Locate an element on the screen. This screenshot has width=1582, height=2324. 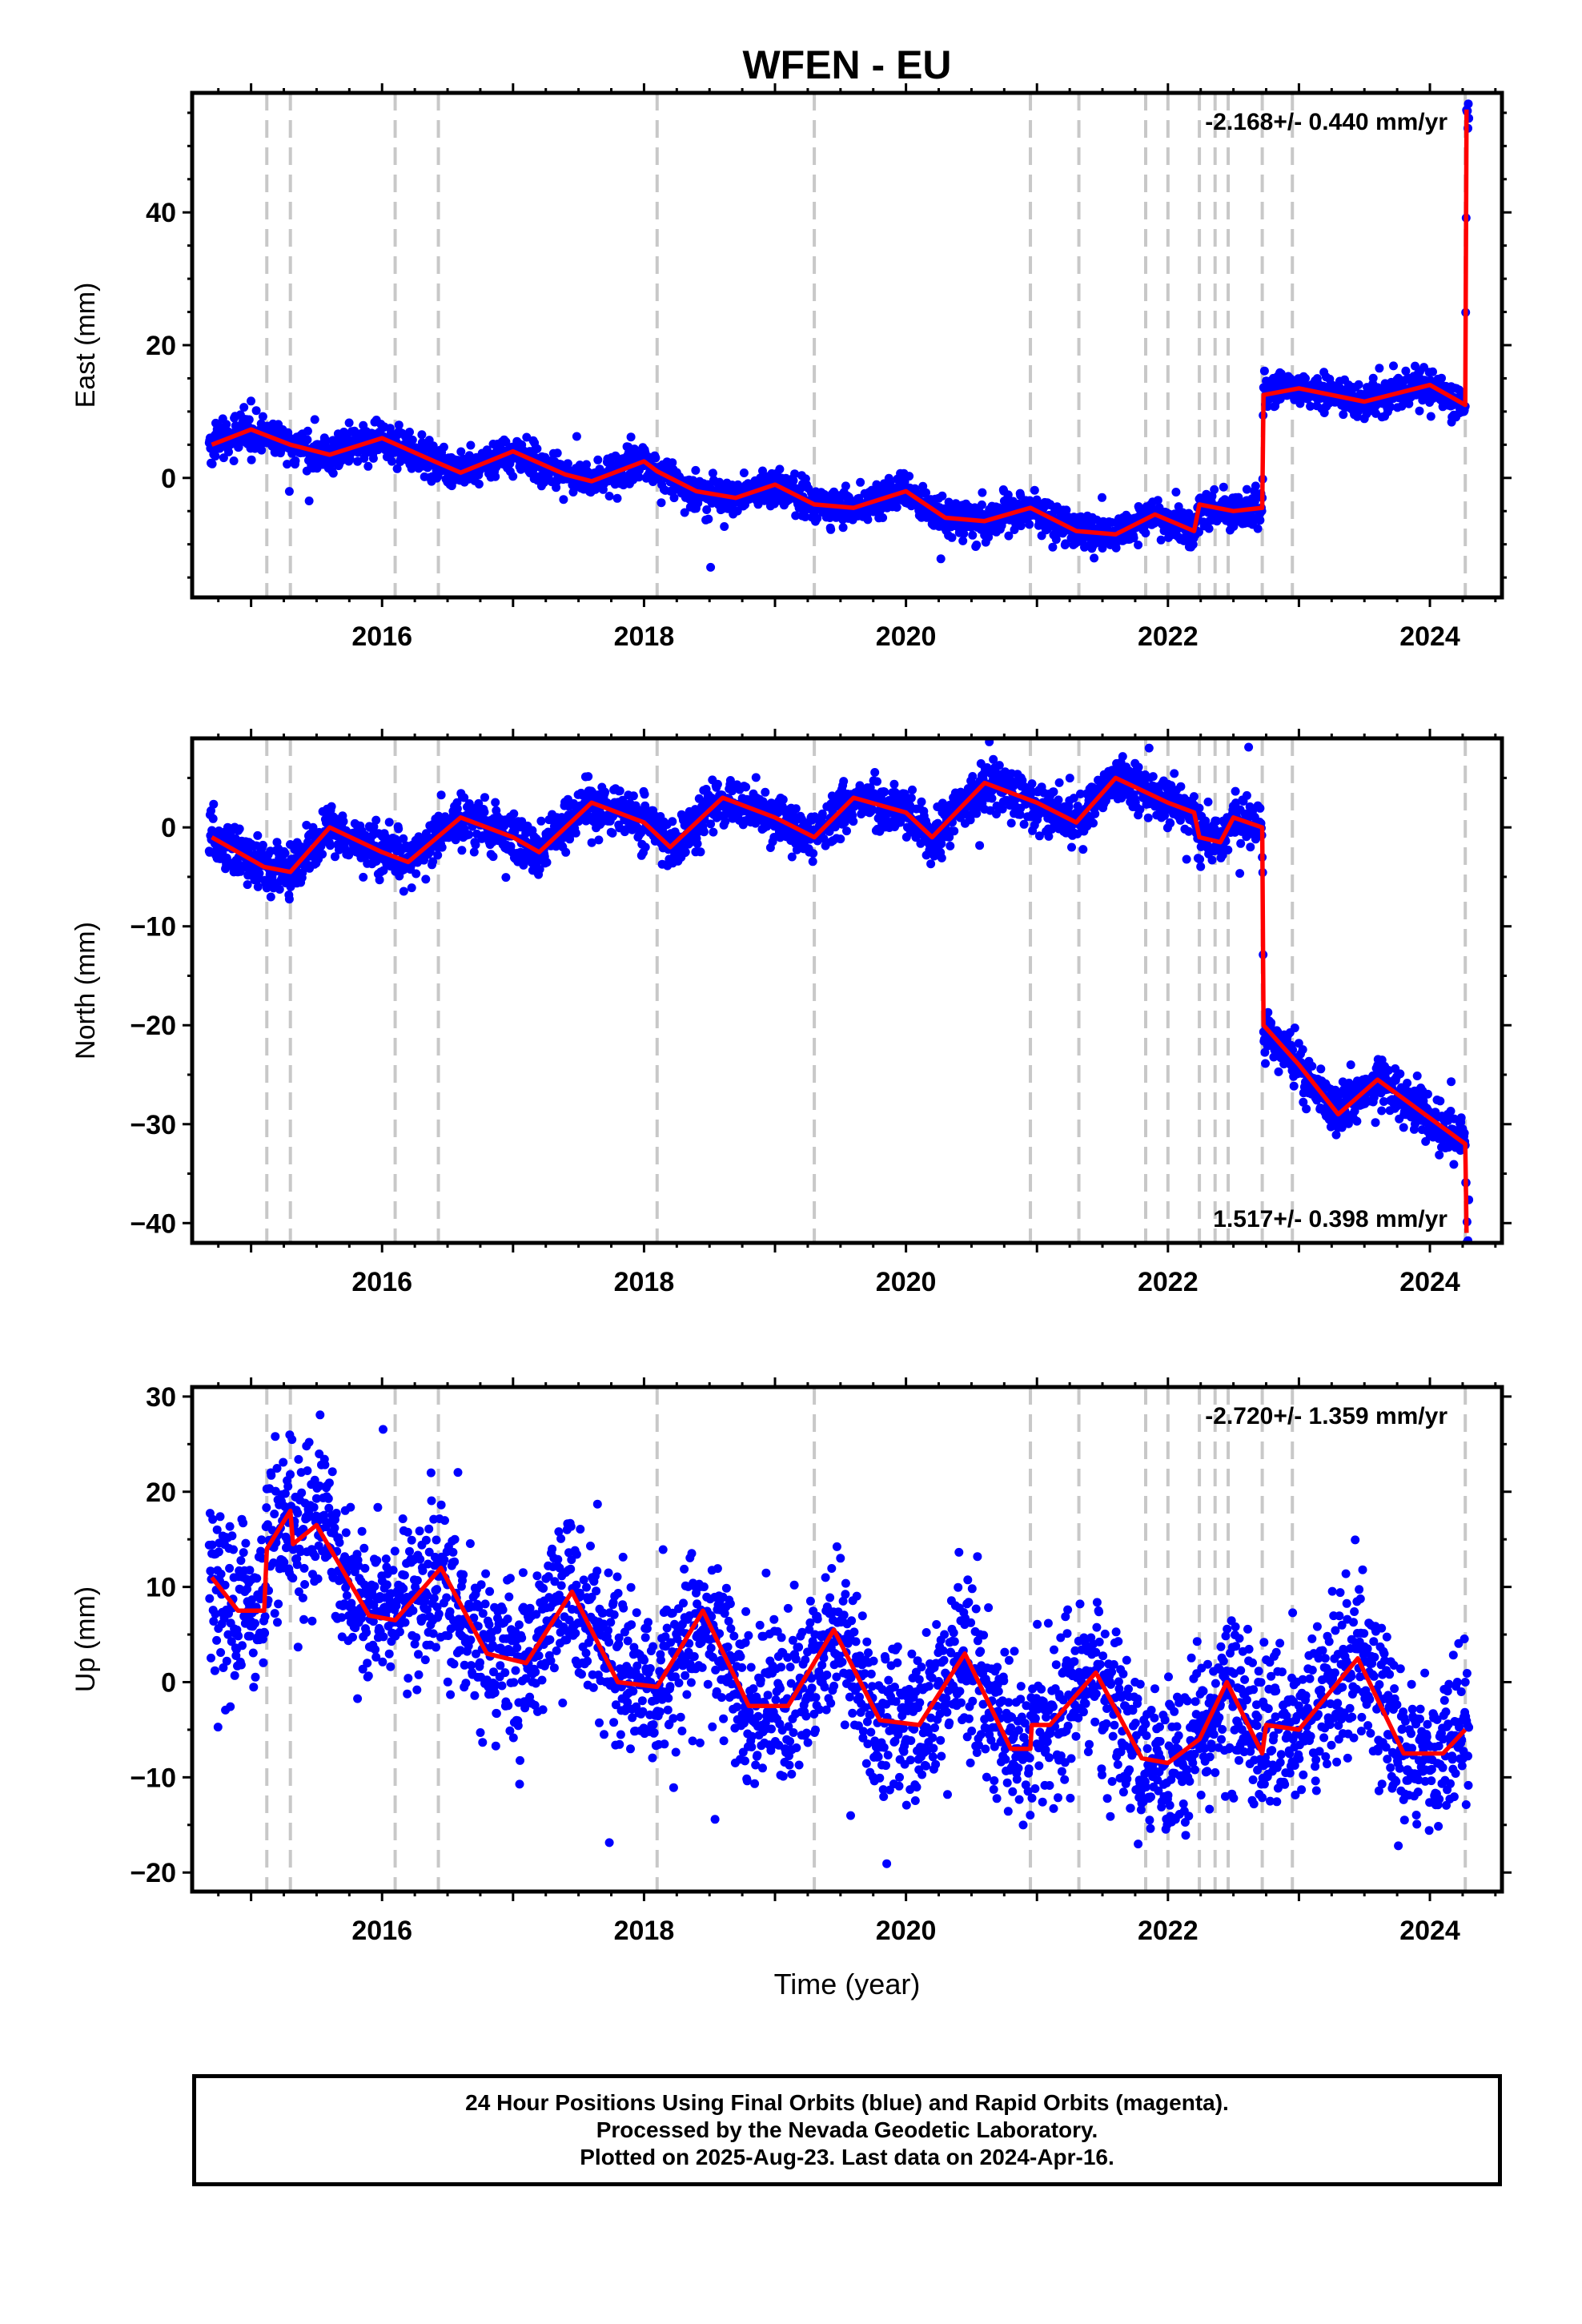
east-rate-label: -2.168+/- 0.440 mm/yr is located at coordinates (1326, 122).